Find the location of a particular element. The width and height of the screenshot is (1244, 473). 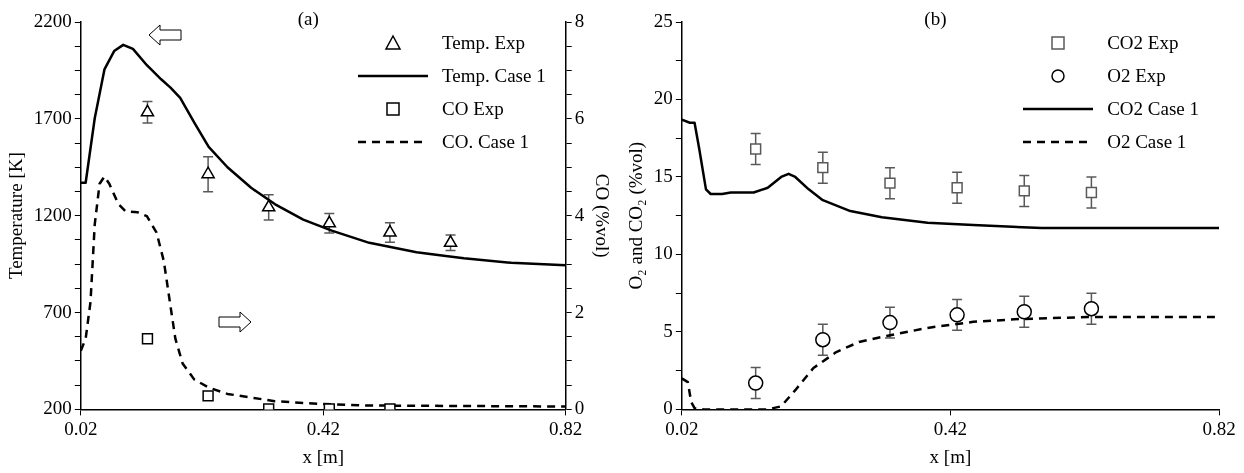

chart-title: (b) is located at coordinates (935, 19).